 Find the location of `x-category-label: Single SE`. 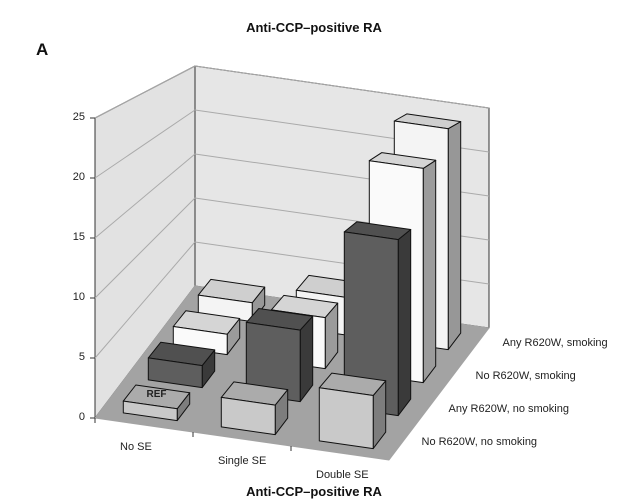

x-category-label: Single SE is located at coordinates (242, 461).